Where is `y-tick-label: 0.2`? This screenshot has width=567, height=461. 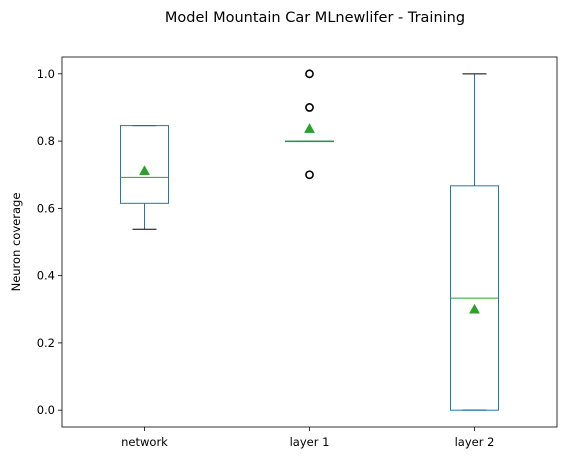
y-tick-label: 0.2 is located at coordinates (46, 343).